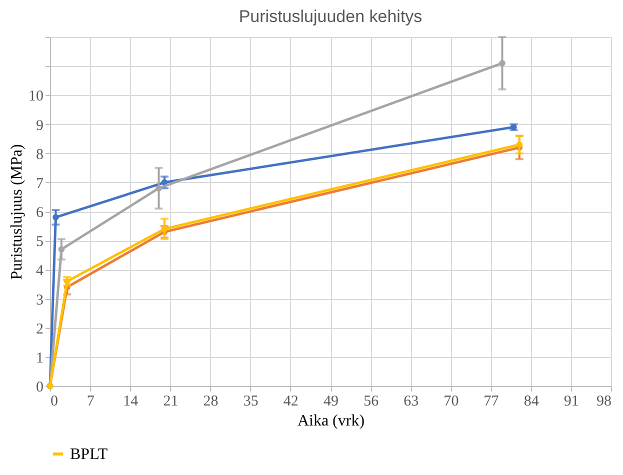  I want to click on y-tick-label: 1, so click(40, 358).